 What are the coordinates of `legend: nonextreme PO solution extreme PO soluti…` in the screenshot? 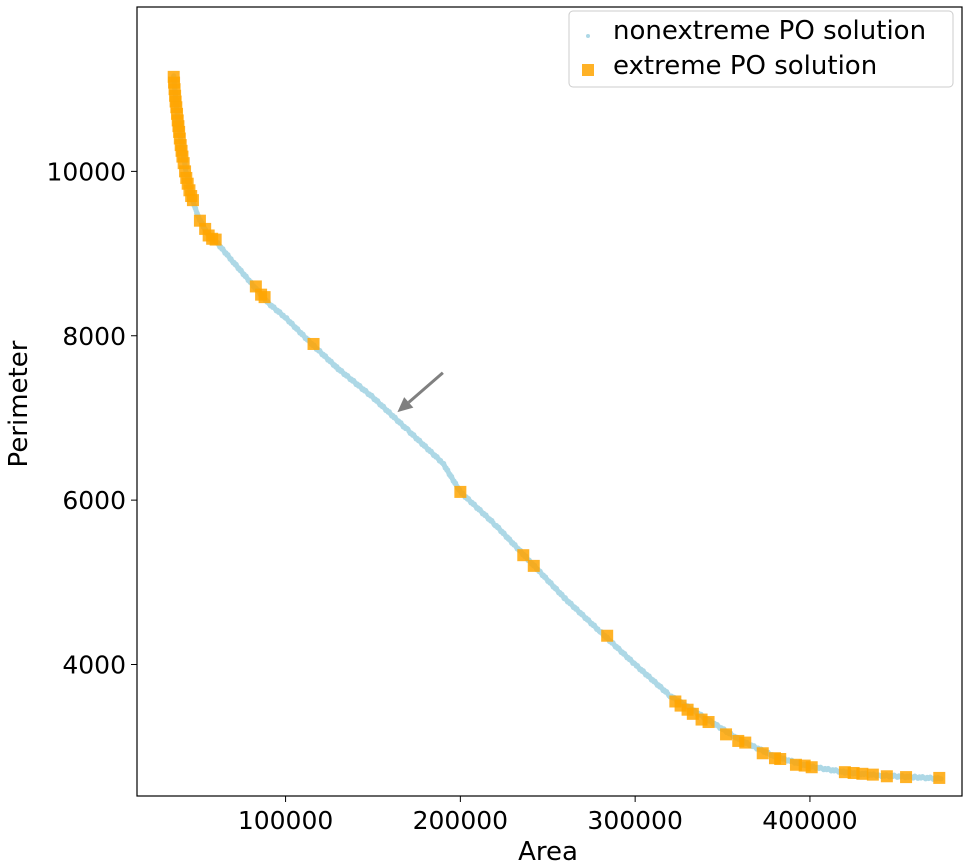 It's located at (761, 49).